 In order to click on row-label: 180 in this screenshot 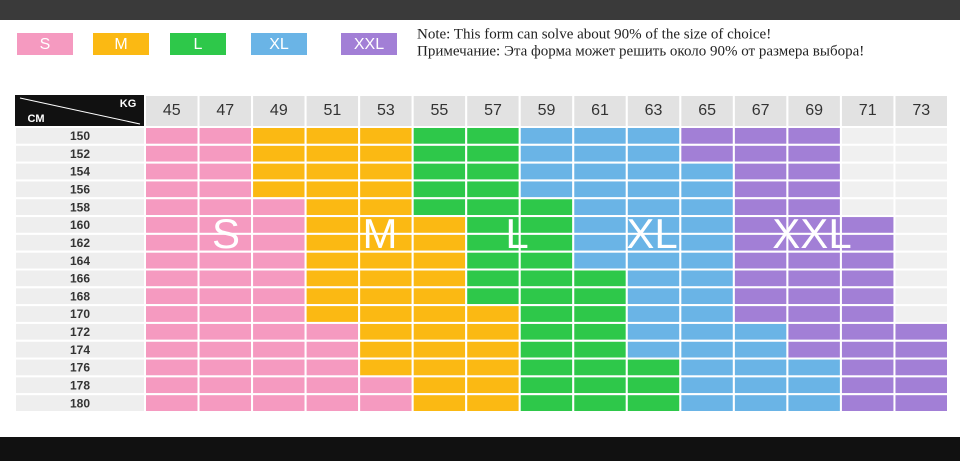, I will do `click(80, 403)`.